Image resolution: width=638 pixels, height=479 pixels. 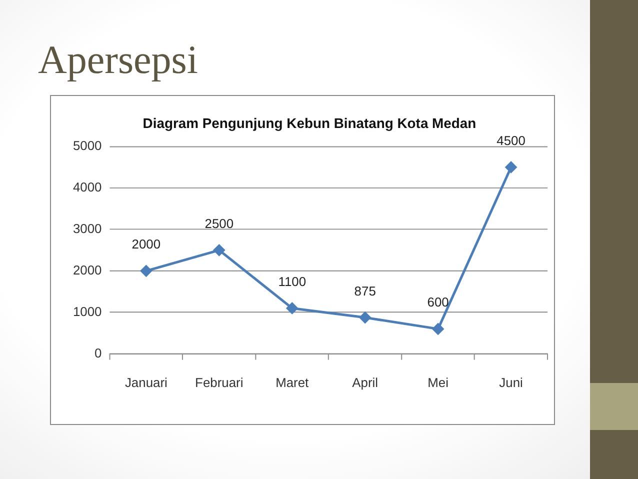 I want to click on y-tick-label: 2000, so click(x=87, y=270).